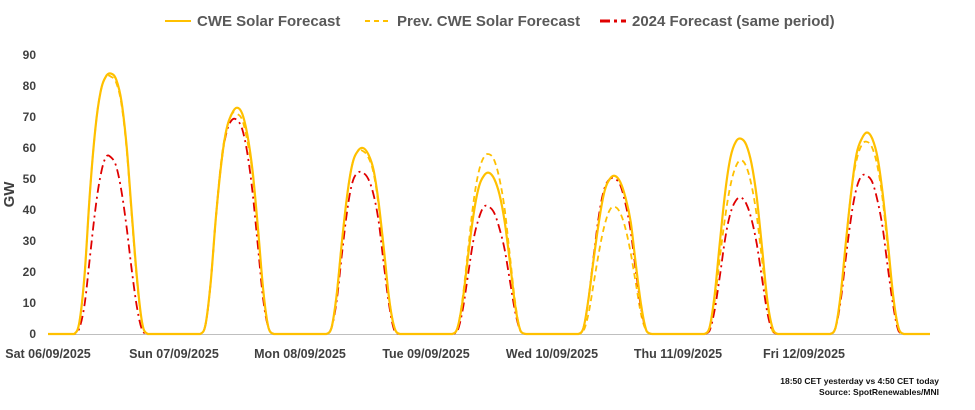  What do you see at coordinates (488, 21) in the screenshot?
I see `legend-label-prev-cwe-solar-forecast: Prev. CWE Solar Forecast` at bounding box center [488, 21].